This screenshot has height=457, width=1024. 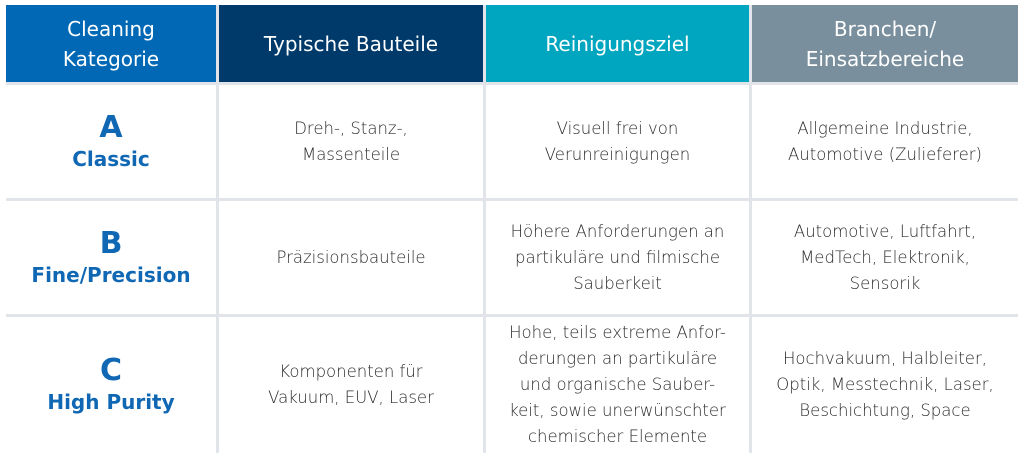 What do you see at coordinates (885, 154) in the screenshot?
I see `industries-text: Automotive (Zulieferer)` at bounding box center [885, 154].